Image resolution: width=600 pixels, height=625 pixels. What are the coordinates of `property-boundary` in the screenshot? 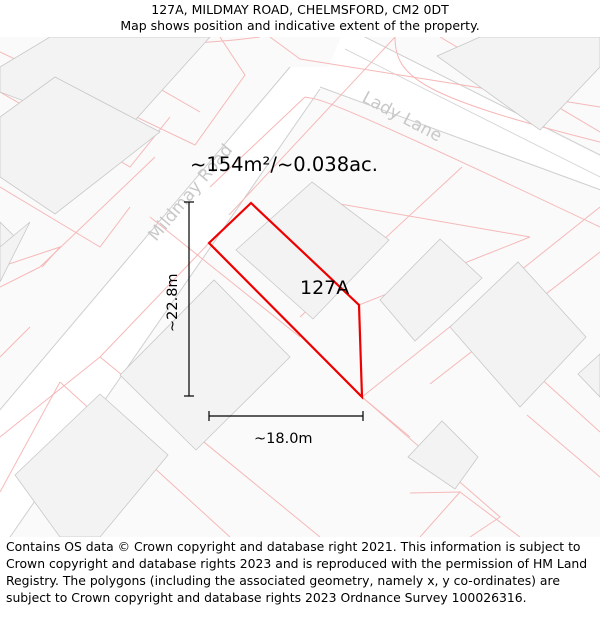 It's located at (285, 300).